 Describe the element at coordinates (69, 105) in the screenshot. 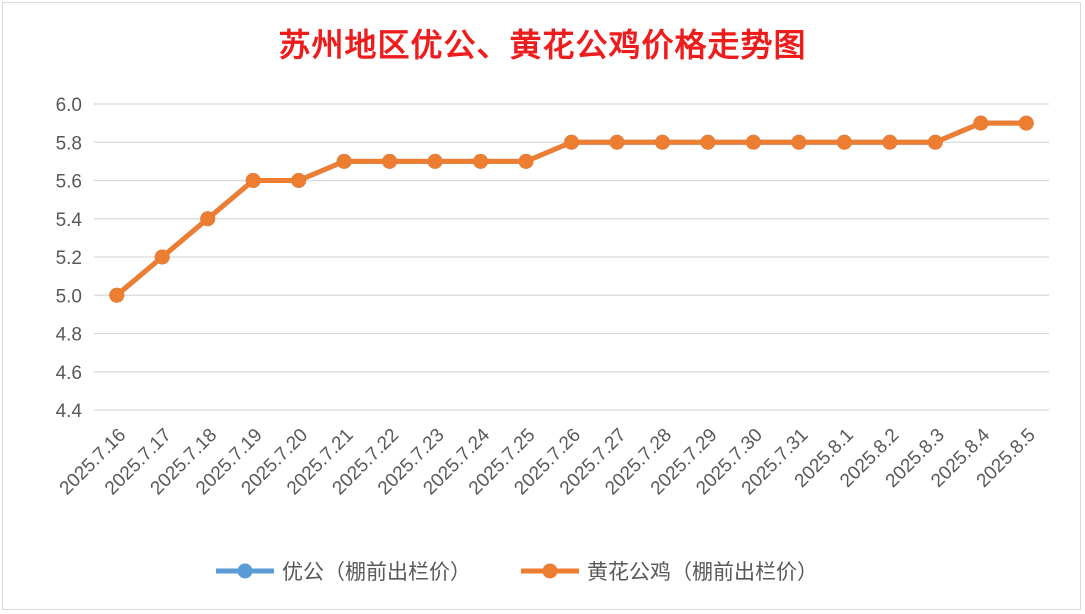

I see `y-tick-label: 6.0` at that location.